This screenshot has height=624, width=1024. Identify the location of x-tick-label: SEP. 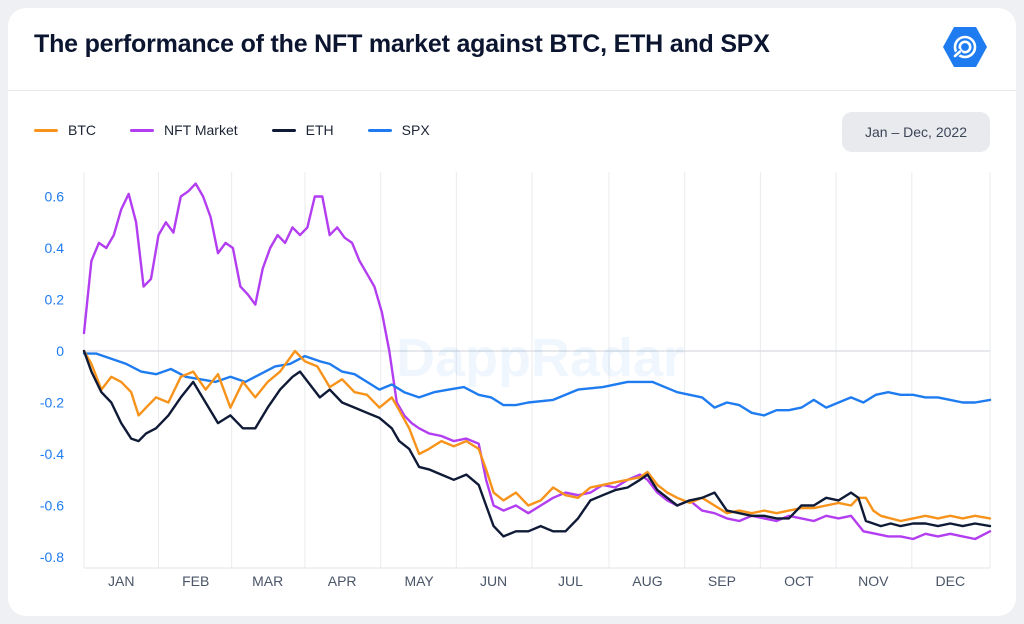
(722, 581).